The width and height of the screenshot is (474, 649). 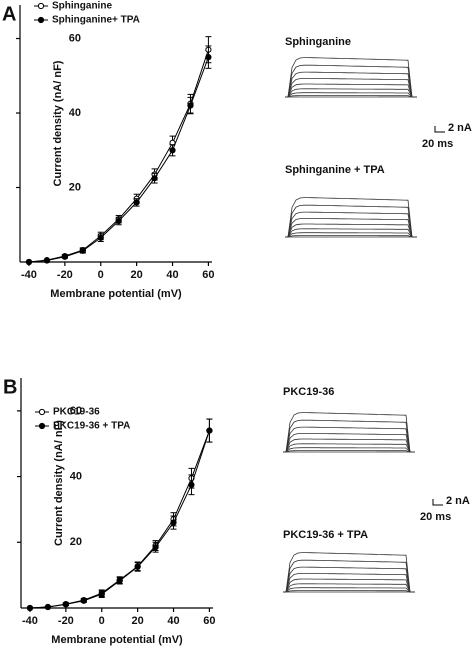 I want to click on panel-label: A, so click(x=9, y=14).